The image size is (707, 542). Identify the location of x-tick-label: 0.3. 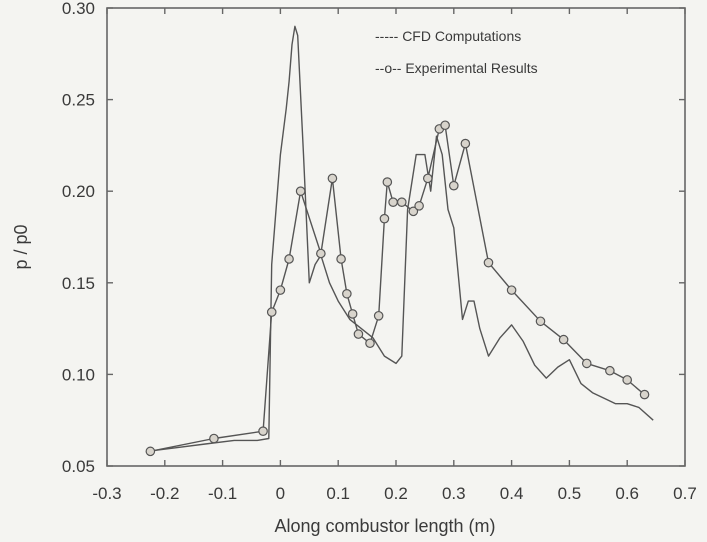
(454, 493).